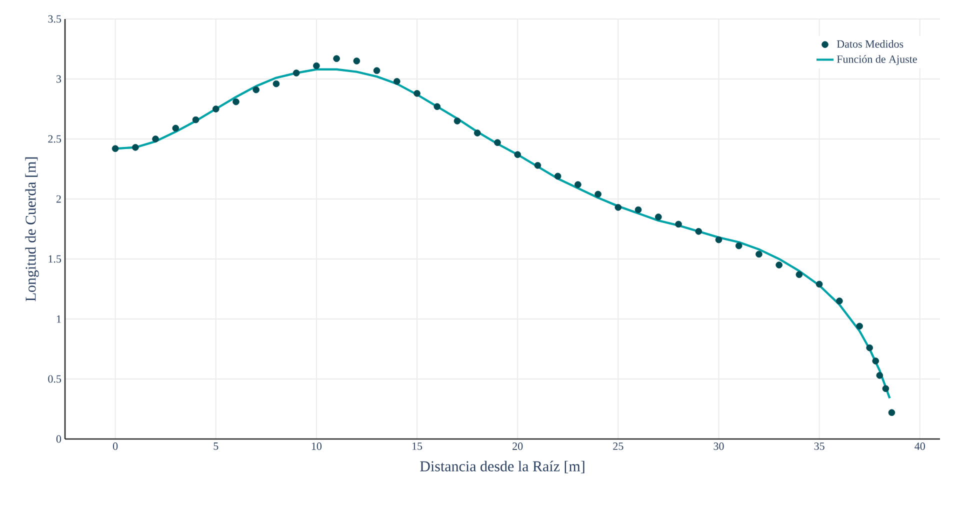 The height and width of the screenshot is (519, 962). I want to click on legend-label: Función de Ajuste, so click(876, 60).